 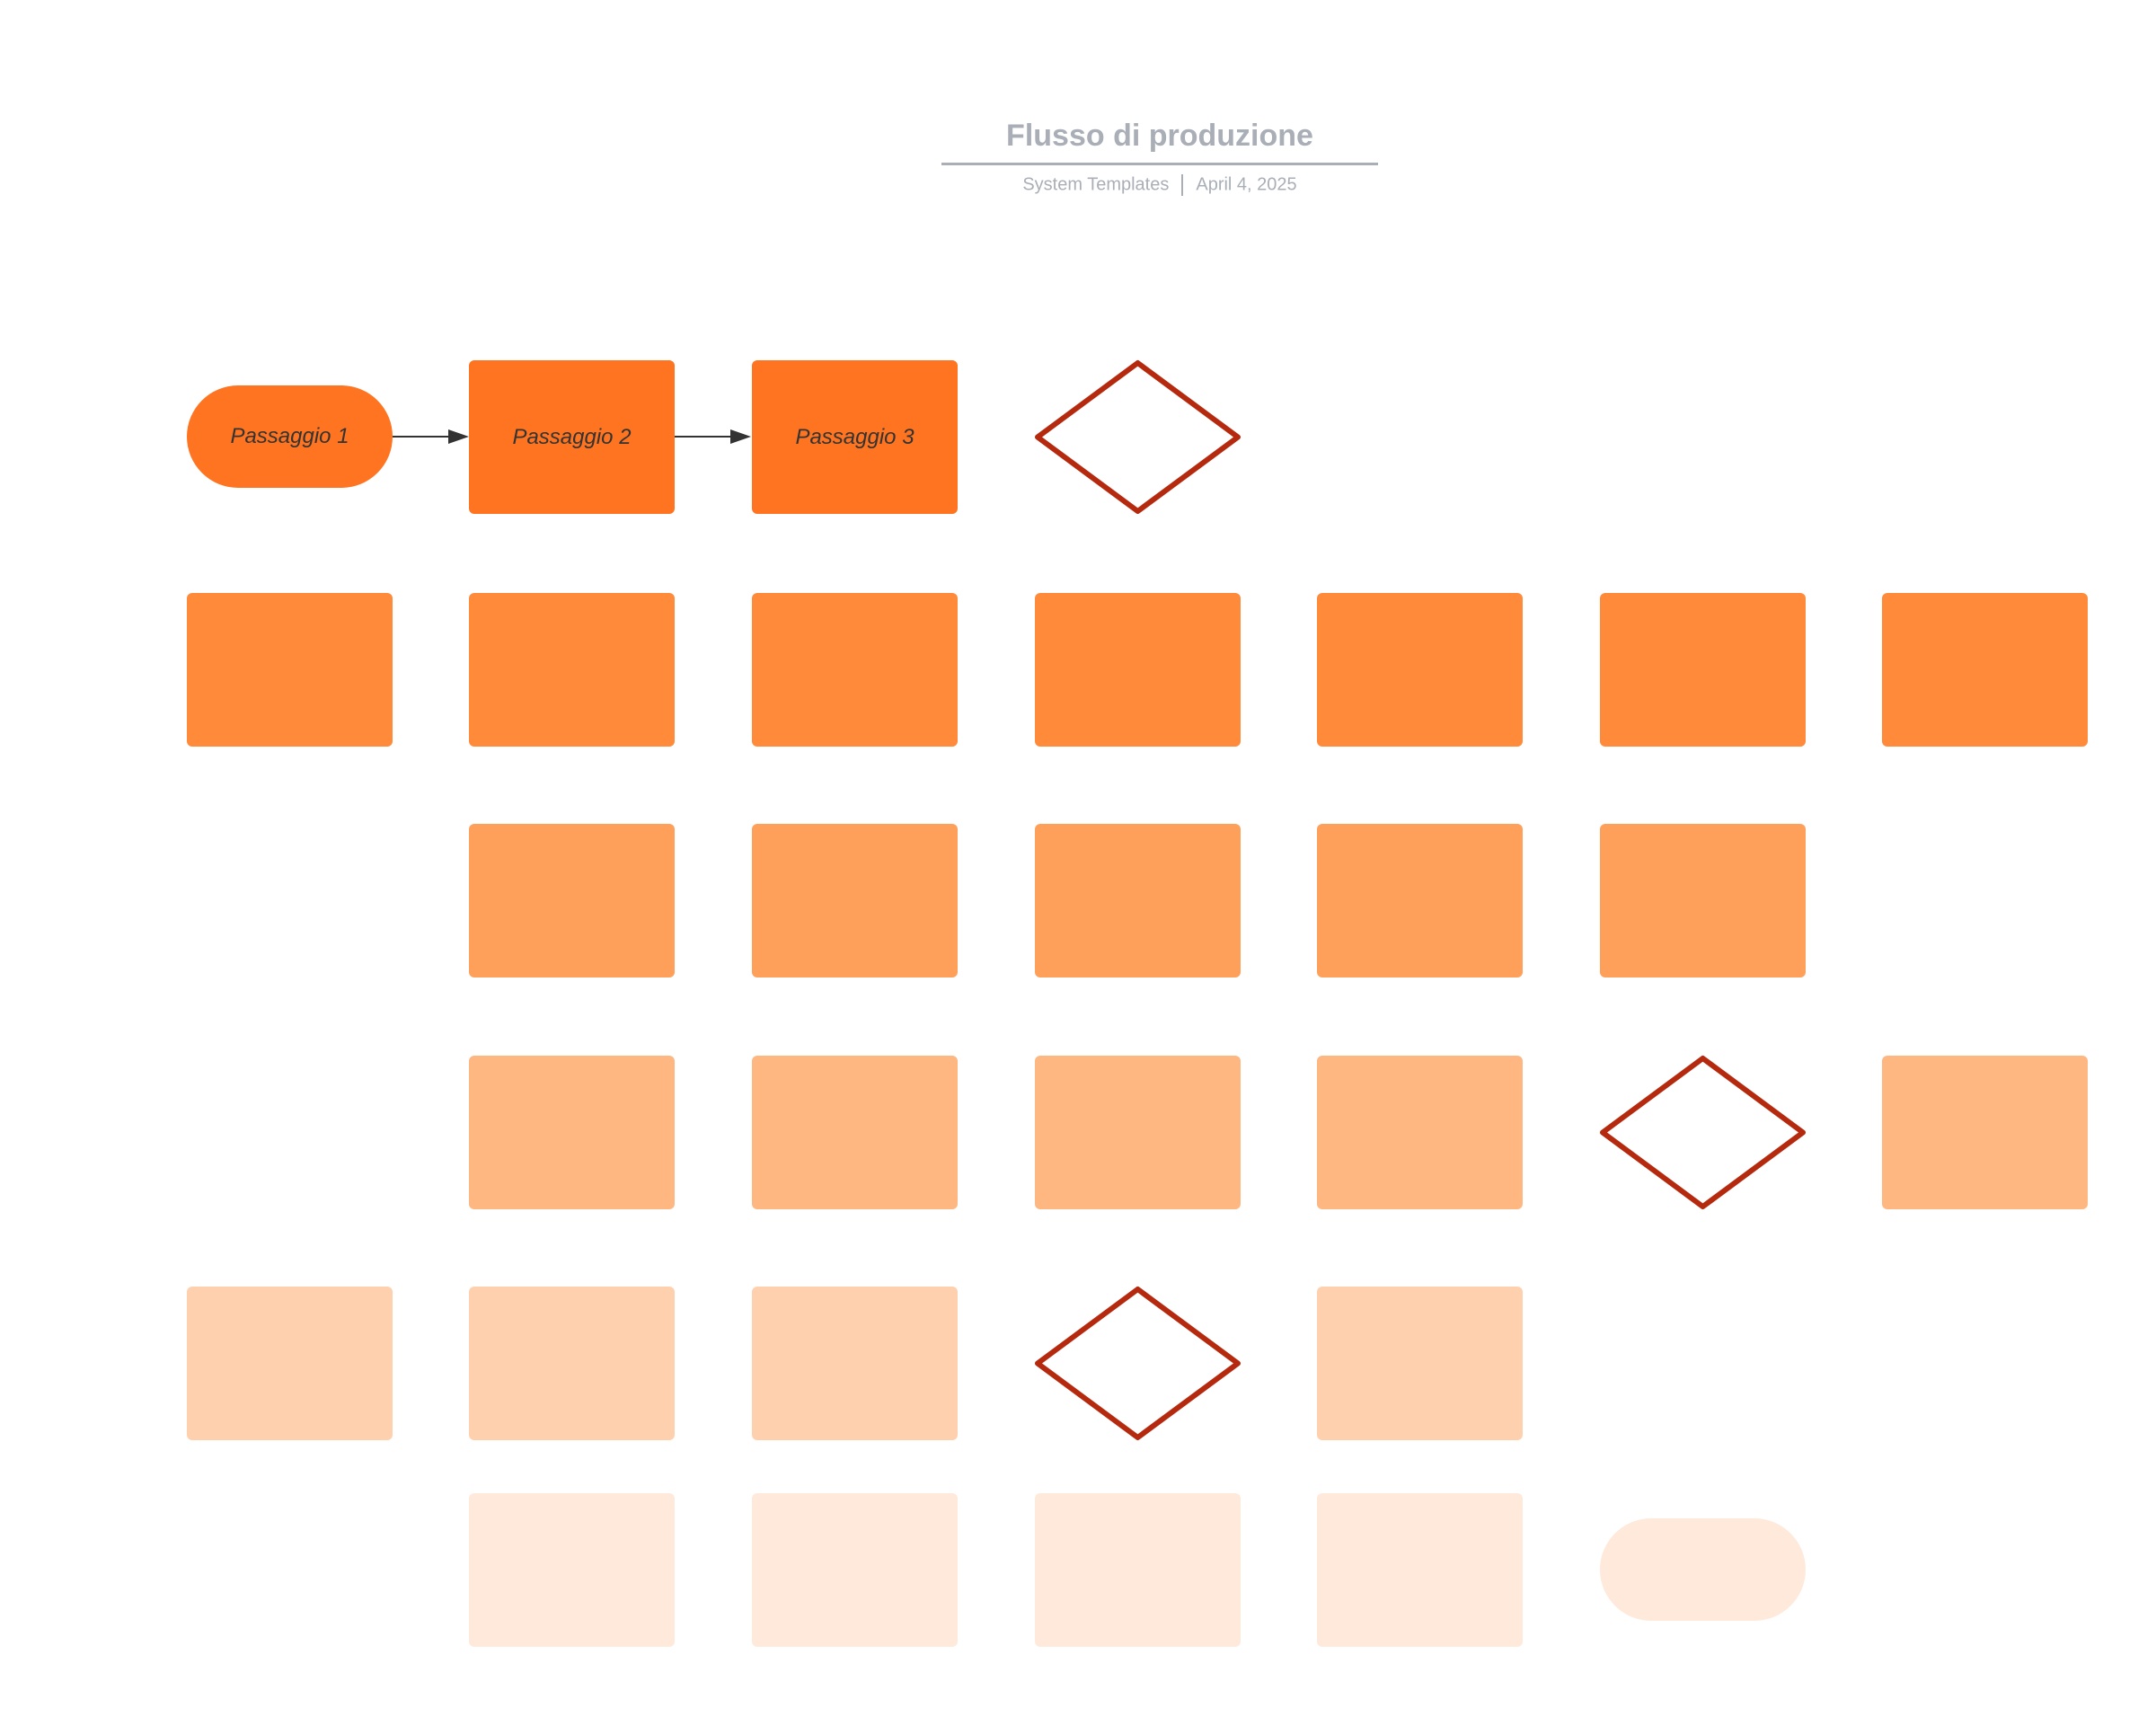 I want to click on author: System Templates, so click(x=1096, y=184).